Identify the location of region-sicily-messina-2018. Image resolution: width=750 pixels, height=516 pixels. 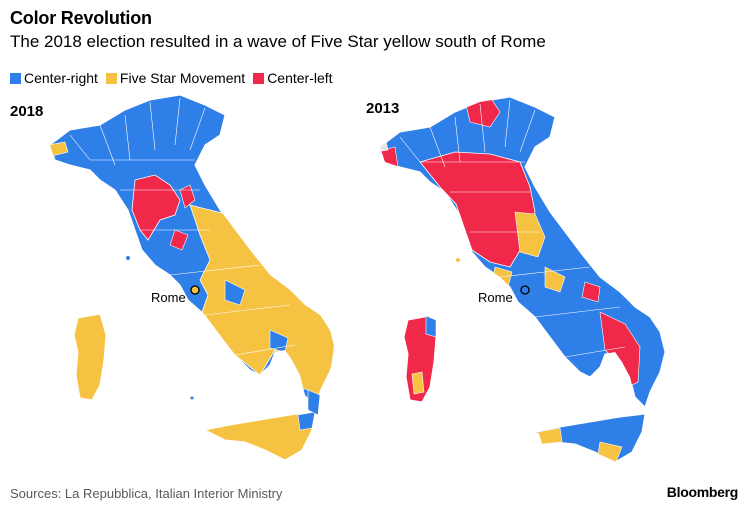
(306, 421).